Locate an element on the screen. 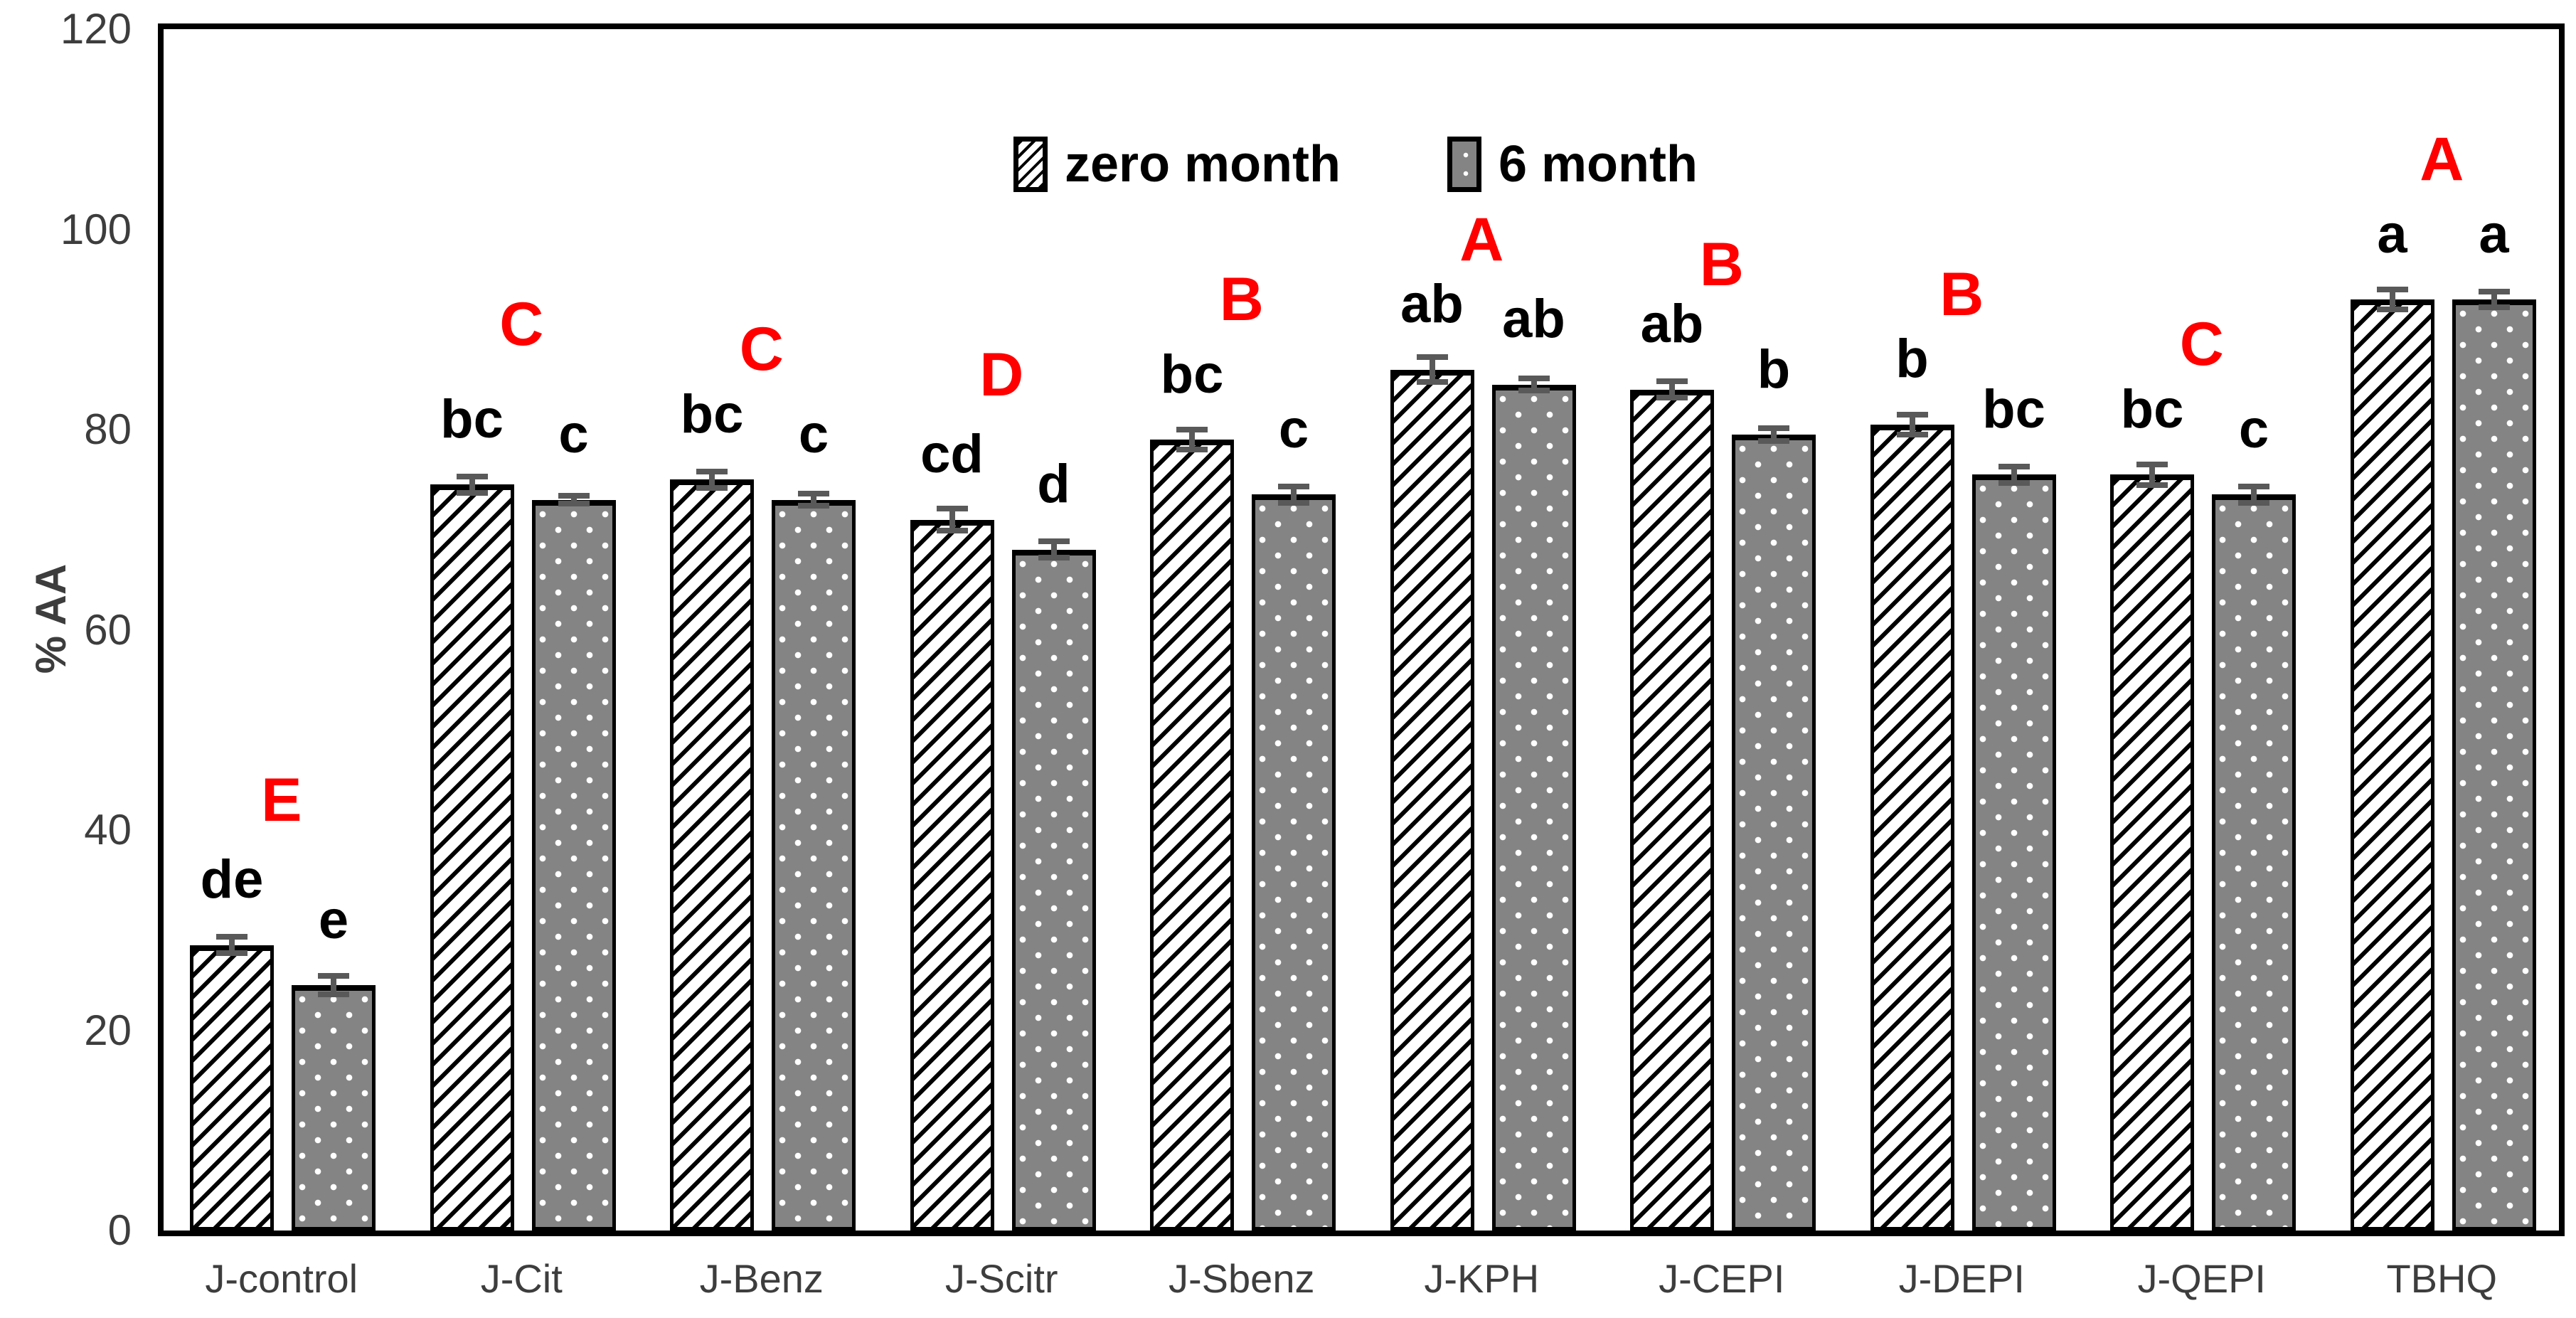 This screenshot has width=2576, height=1318. y-tick-label: 20 is located at coordinates (108, 1030).